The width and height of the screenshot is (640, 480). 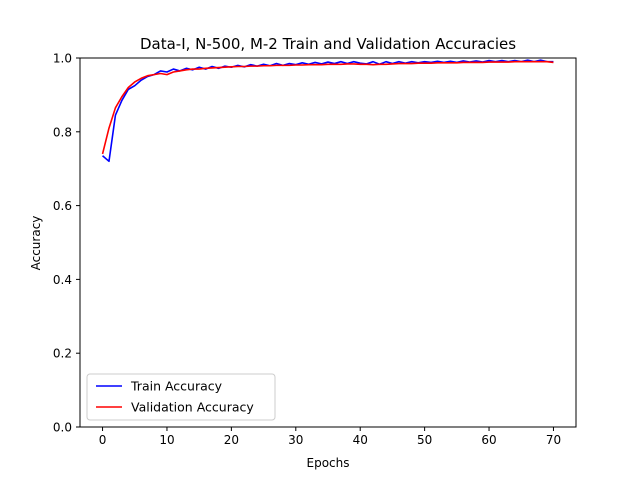 I want to click on x-tick-label: 20, so click(x=231, y=440).